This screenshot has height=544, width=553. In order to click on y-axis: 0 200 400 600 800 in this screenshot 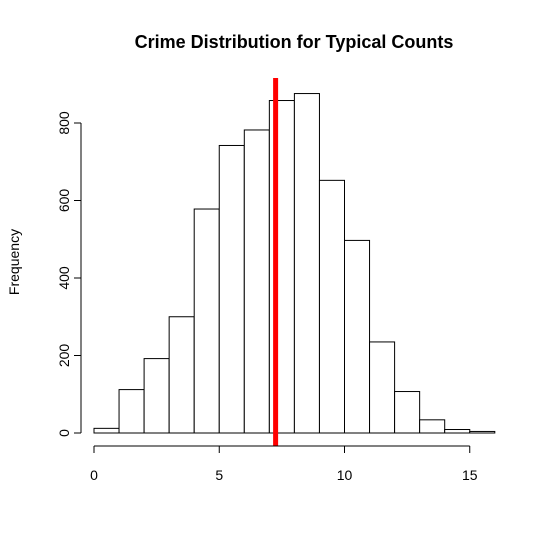, I will do `click(69, 274)`.